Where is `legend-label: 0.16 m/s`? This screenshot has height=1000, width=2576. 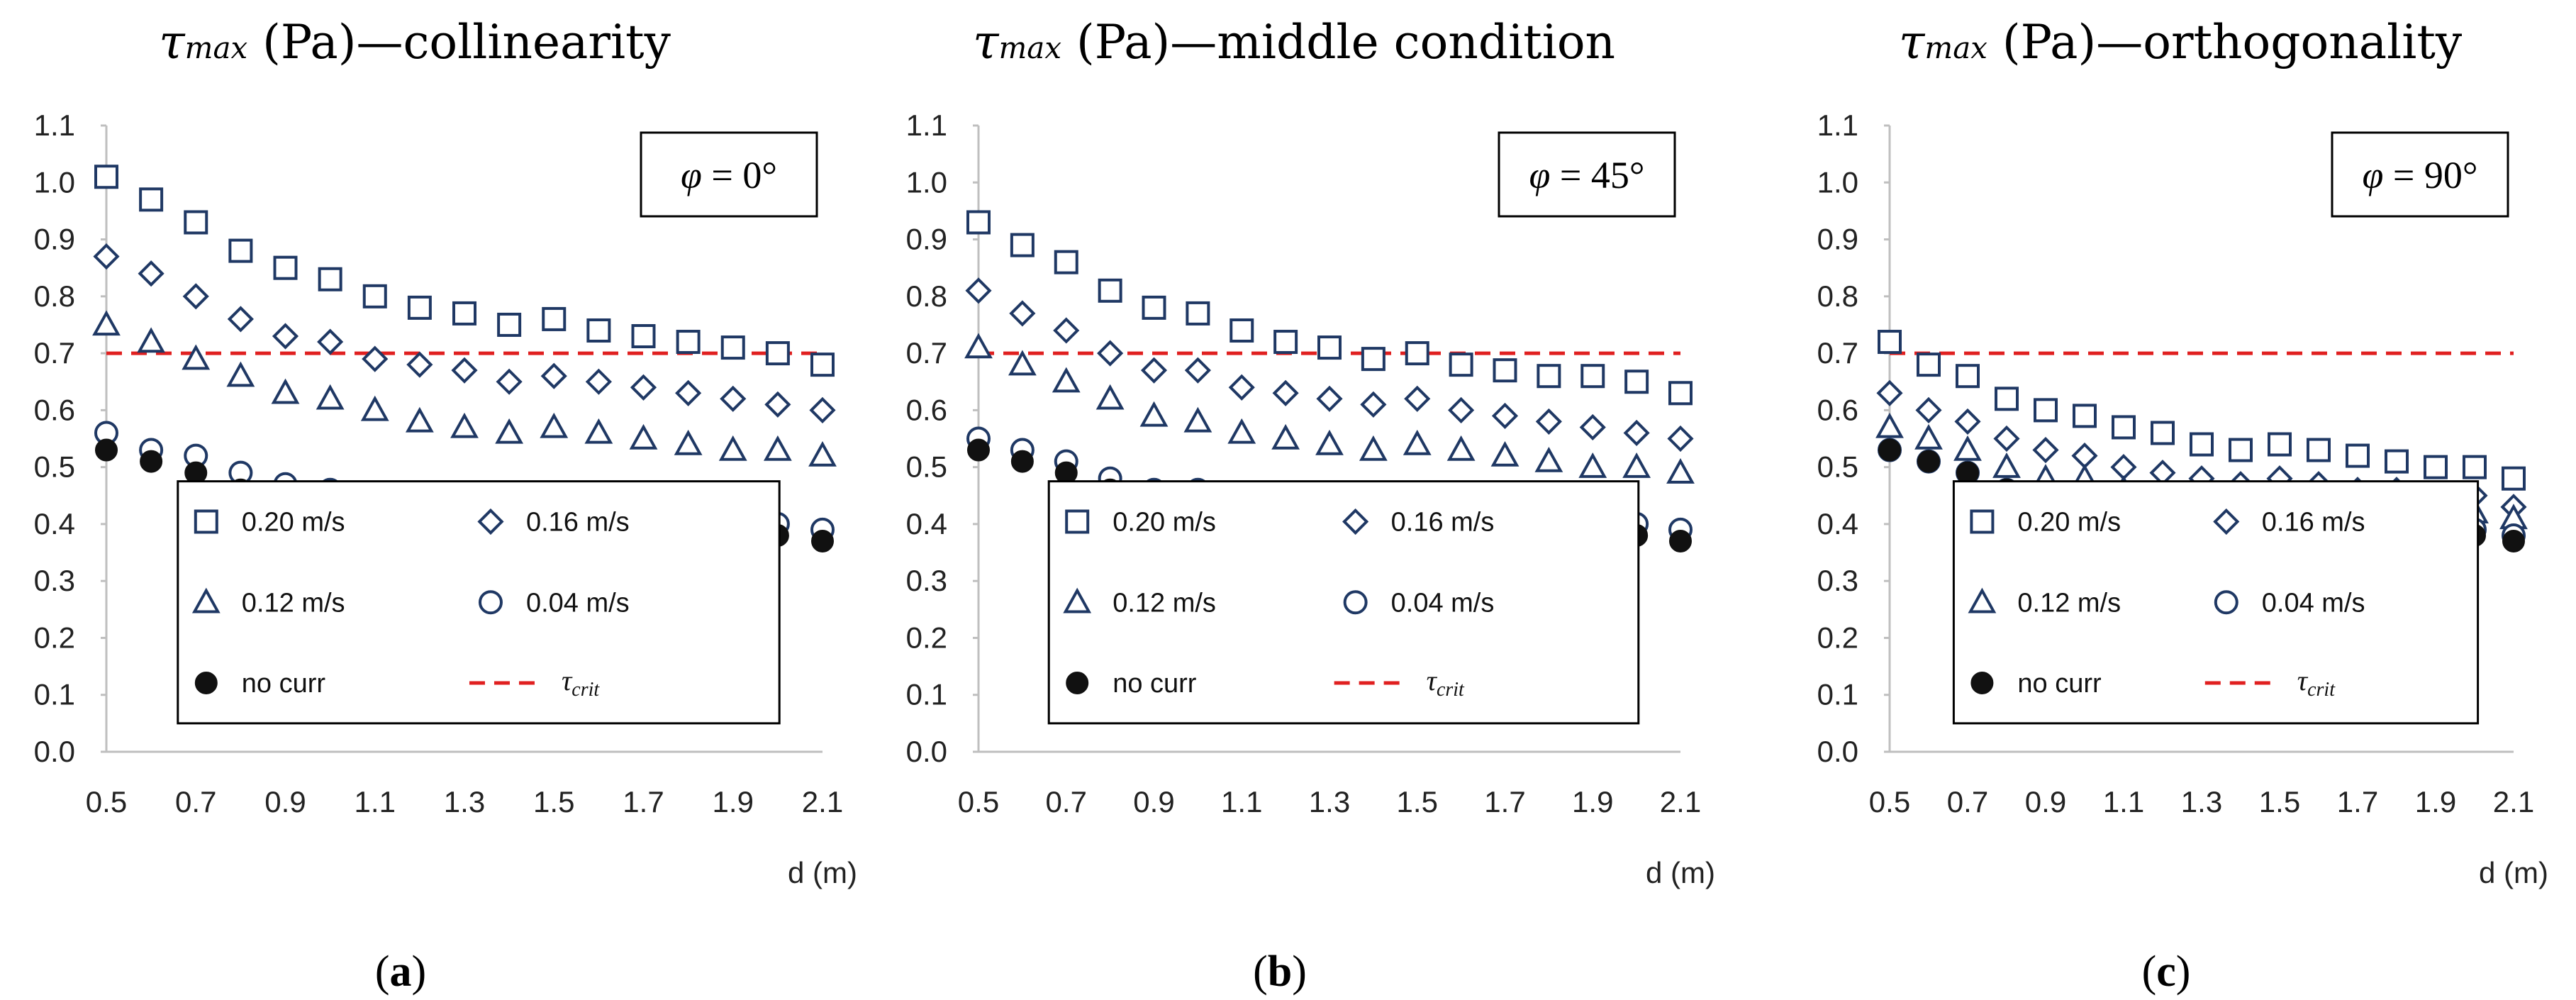
legend-label: 0.16 m/s is located at coordinates (2313, 523).